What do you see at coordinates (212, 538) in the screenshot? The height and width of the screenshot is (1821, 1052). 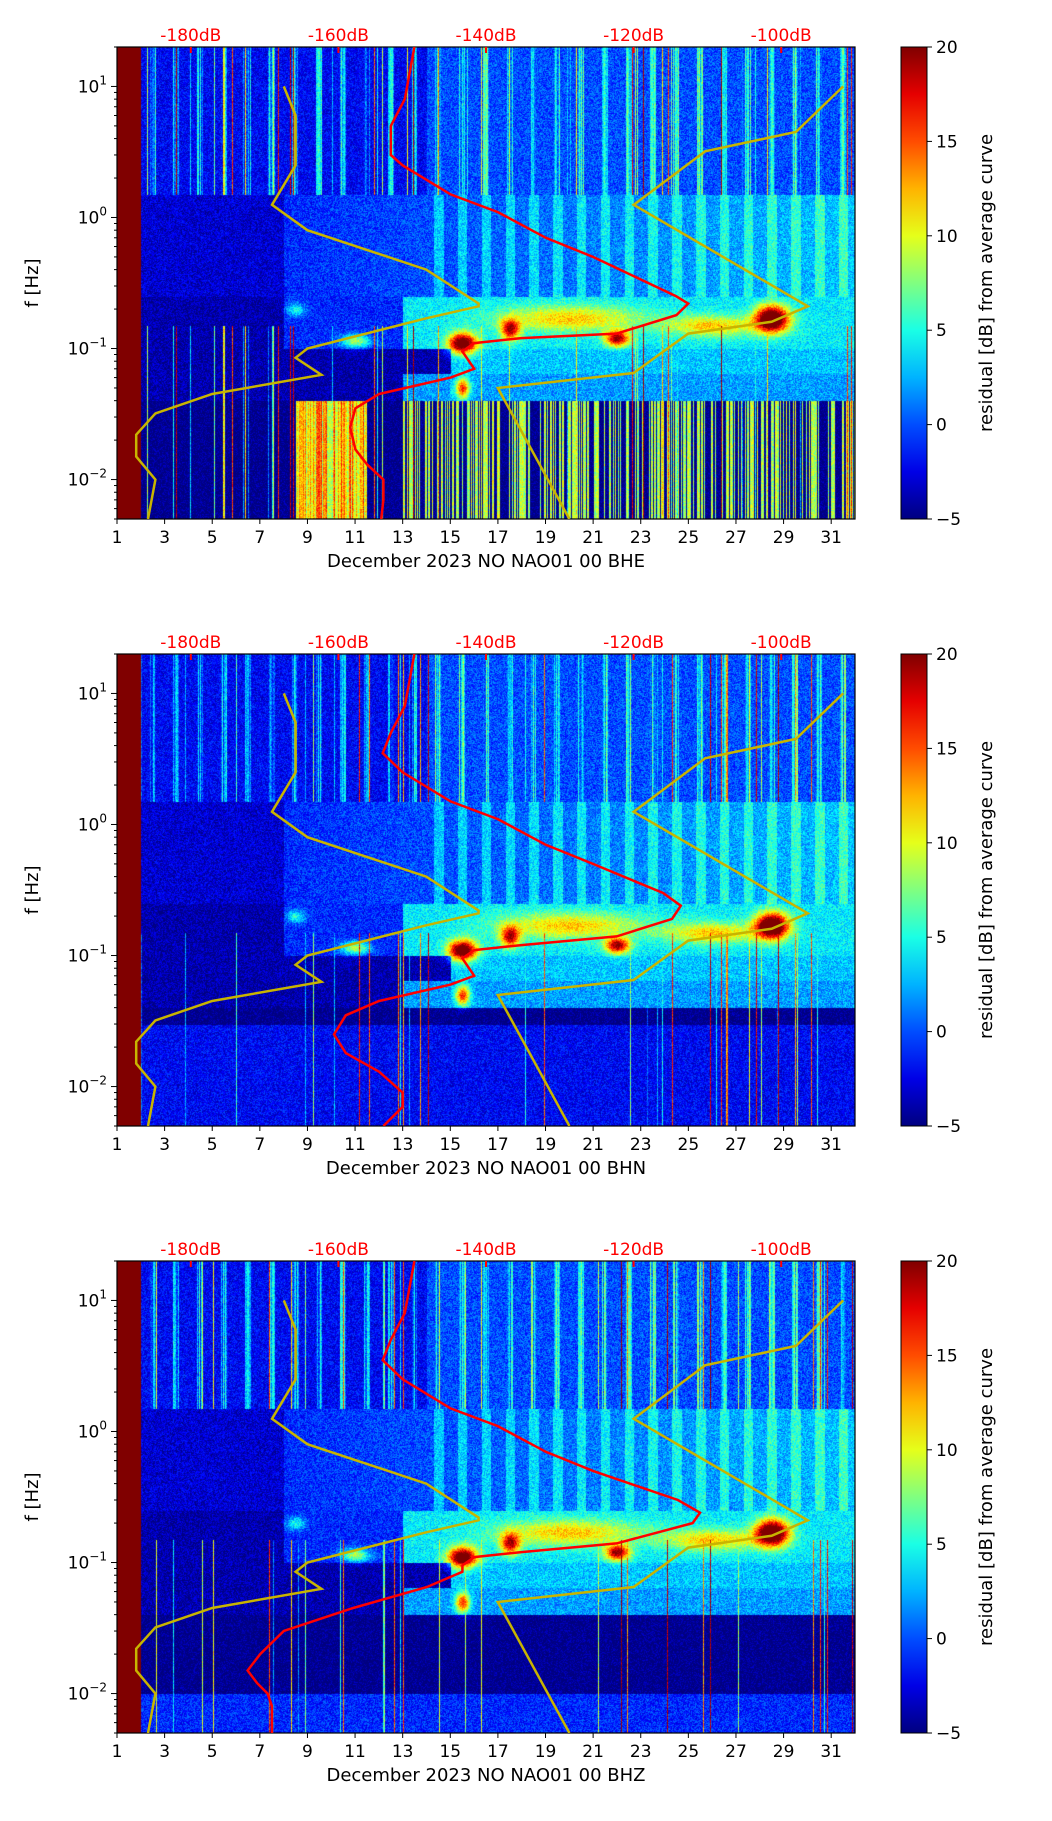 I see `x-tick-label: 5` at bounding box center [212, 538].